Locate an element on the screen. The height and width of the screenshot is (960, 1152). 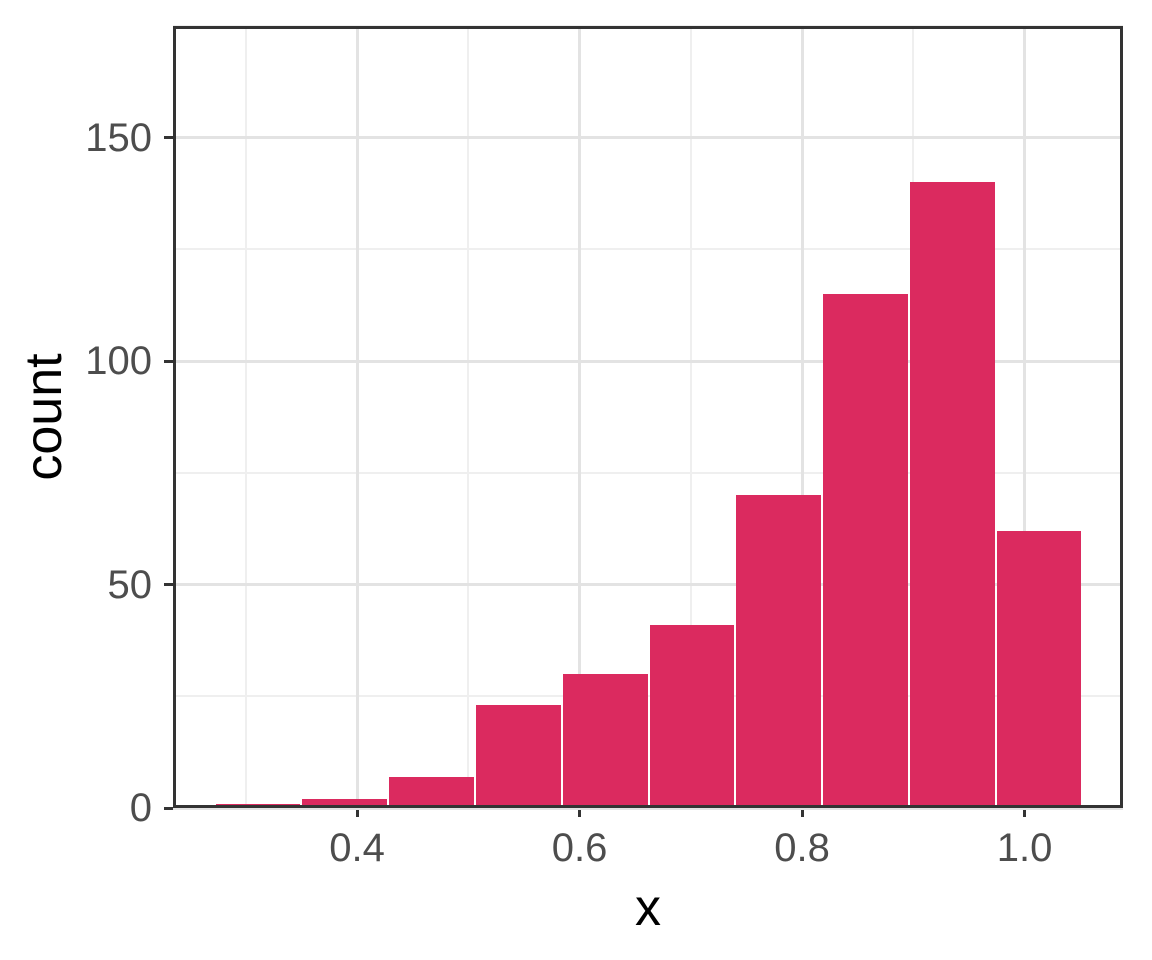
x-tick-label: 0.8 is located at coordinates (802, 848).